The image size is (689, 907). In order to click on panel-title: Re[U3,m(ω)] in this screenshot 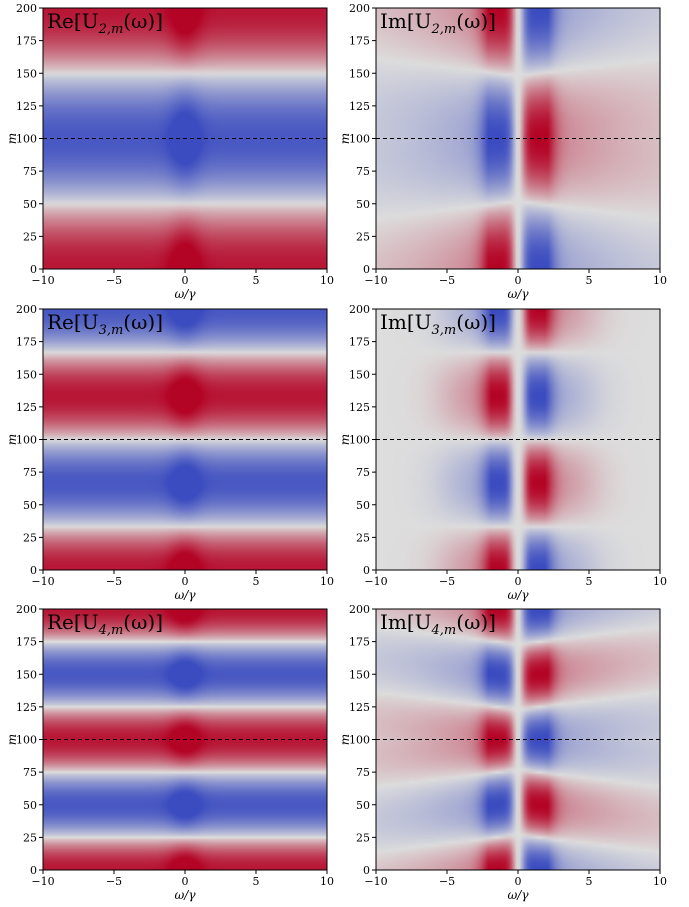, I will do `click(105, 324)`.